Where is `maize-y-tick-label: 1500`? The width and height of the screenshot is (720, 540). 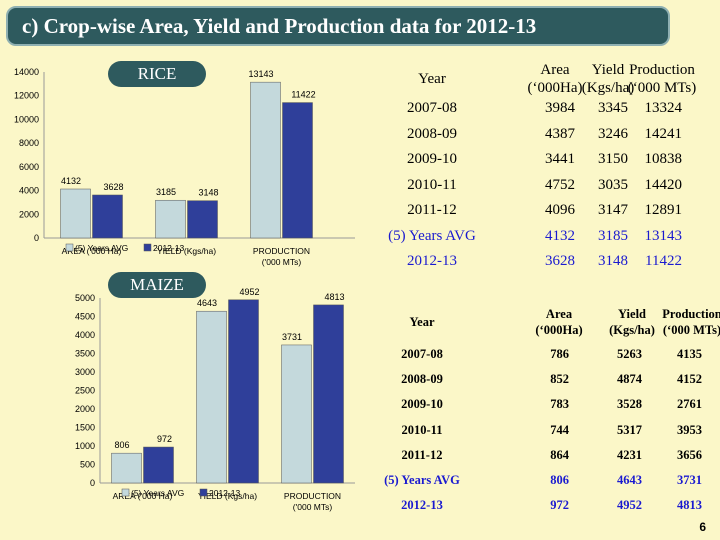 maize-y-tick-label: 1500 is located at coordinates (85, 428).